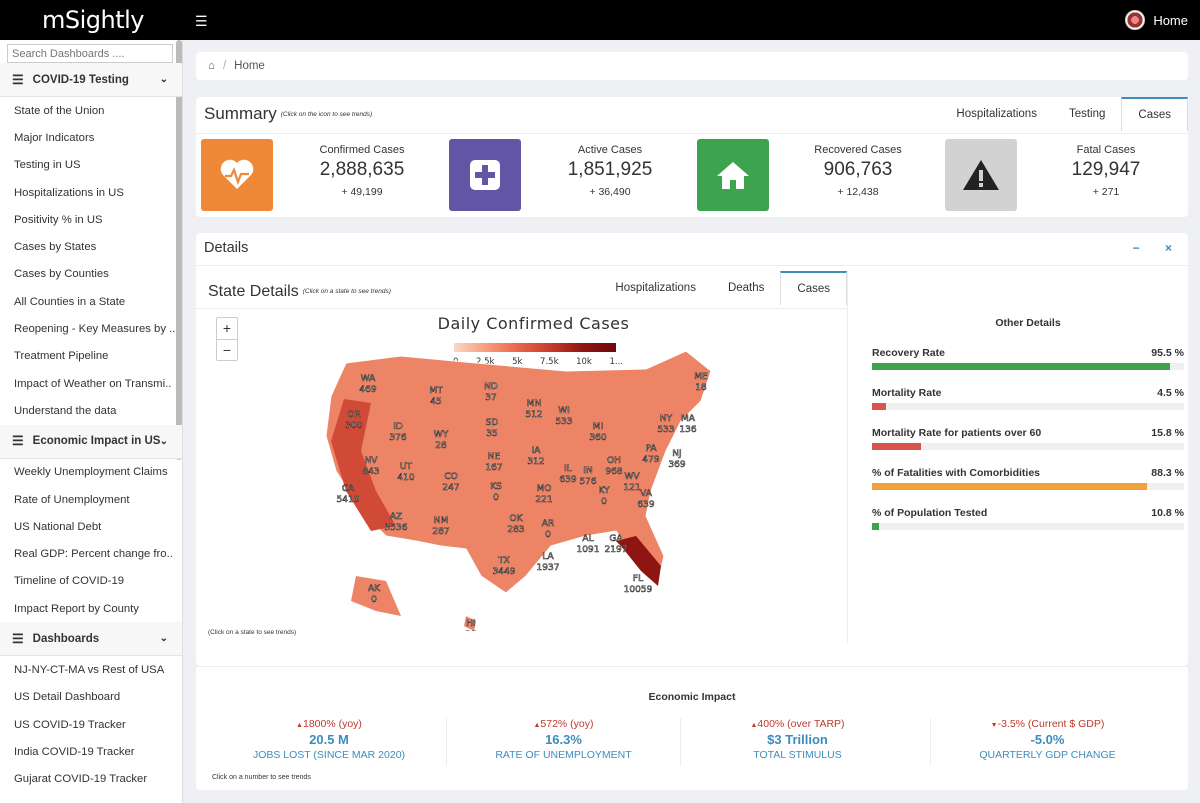 Image resolution: width=1200 pixels, height=803 pixels. Describe the element at coordinates (163, 79) in the screenshot. I see `chevron-down-icon: ⌄` at that location.